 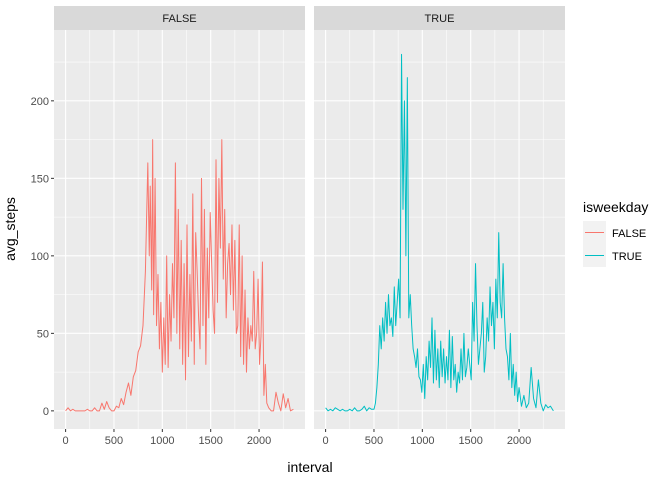 What do you see at coordinates (46, 412) in the screenshot?
I see `y-tick-label: 0` at bounding box center [46, 412].